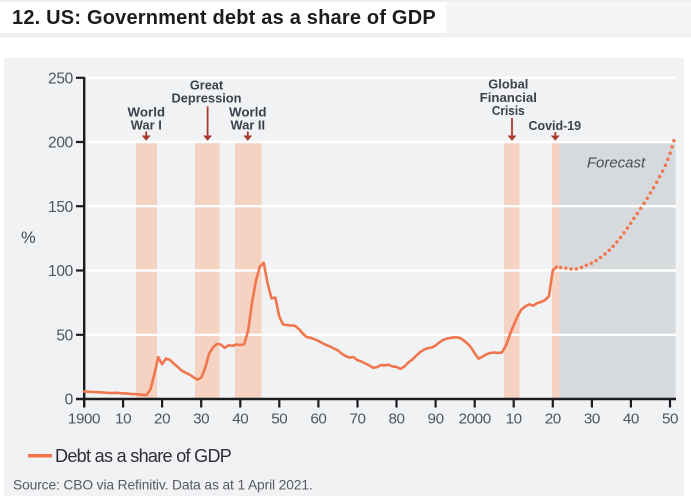  I want to click on svg-text: Depression, so click(207, 97).